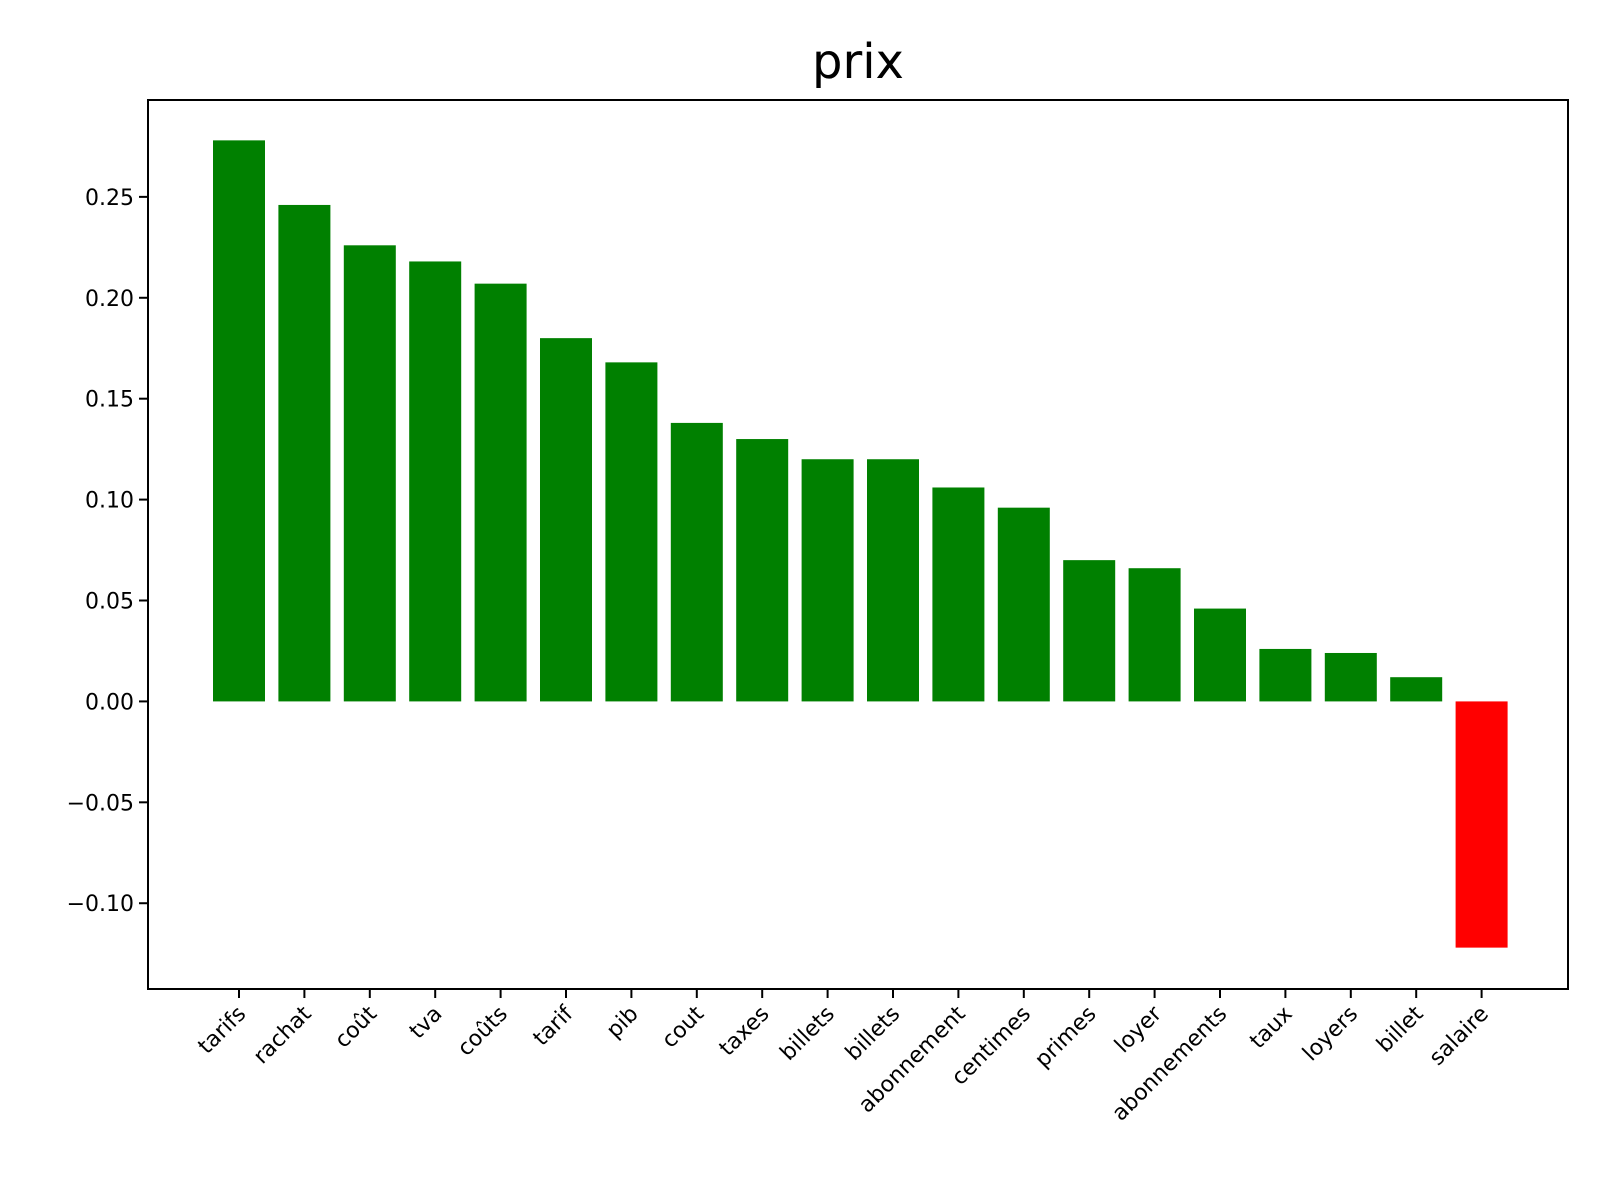  Describe the element at coordinates (304, 453) in the screenshot. I see `bar-rachat` at that location.